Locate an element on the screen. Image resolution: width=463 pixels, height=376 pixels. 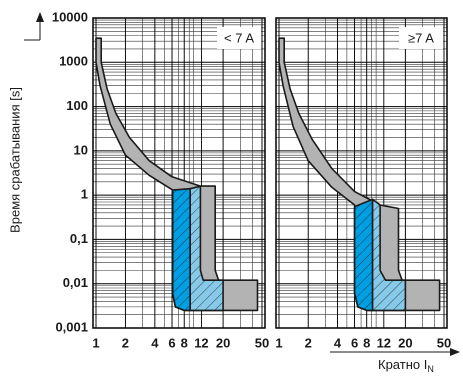
y-tick-label: 1000 is located at coordinates (73, 61).